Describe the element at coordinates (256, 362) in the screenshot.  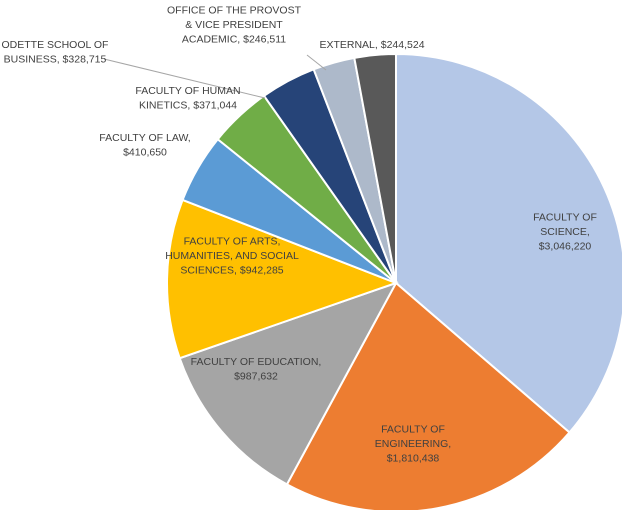
I see `data-label-line: FACULTY OF EDUCATION,` at that location.